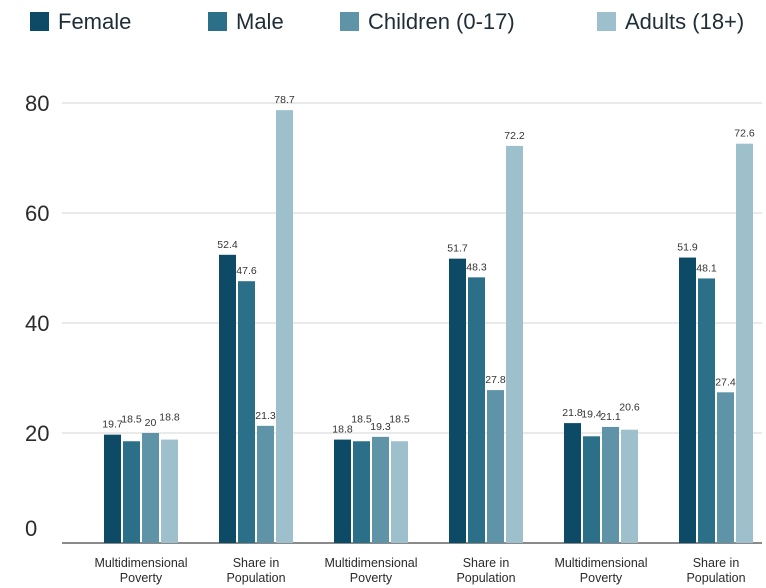 This screenshot has width=766, height=588. What do you see at coordinates (457, 249) in the screenshot?
I see `data-label-female-4: 51.7` at bounding box center [457, 249].